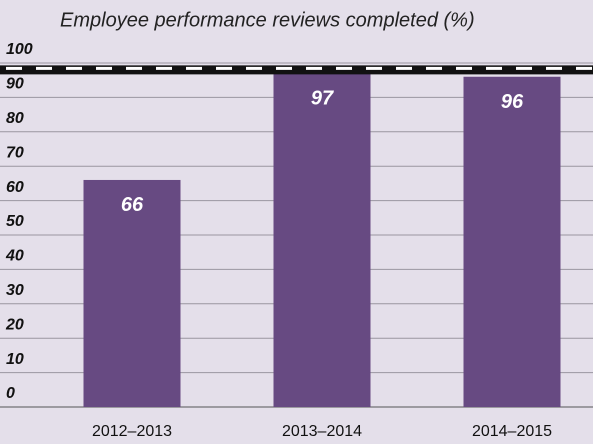  What do you see at coordinates (15, 118) in the screenshot?
I see `y-tick-label: 80` at bounding box center [15, 118].